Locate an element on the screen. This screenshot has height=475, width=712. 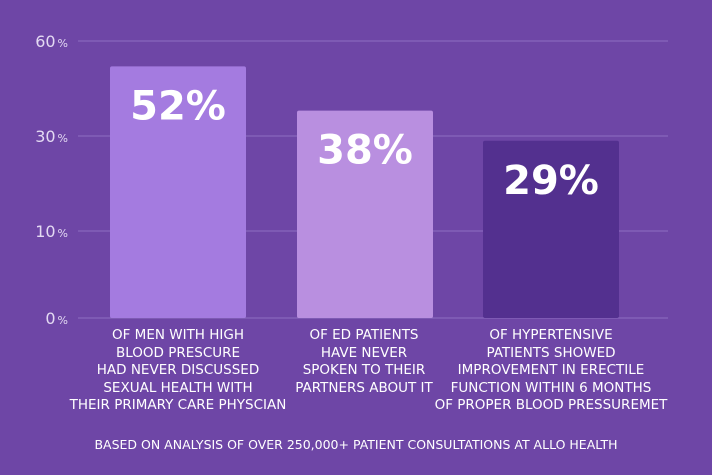
category-label-line: OF HYPERTENSIVE is located at coordinates (551, 335).